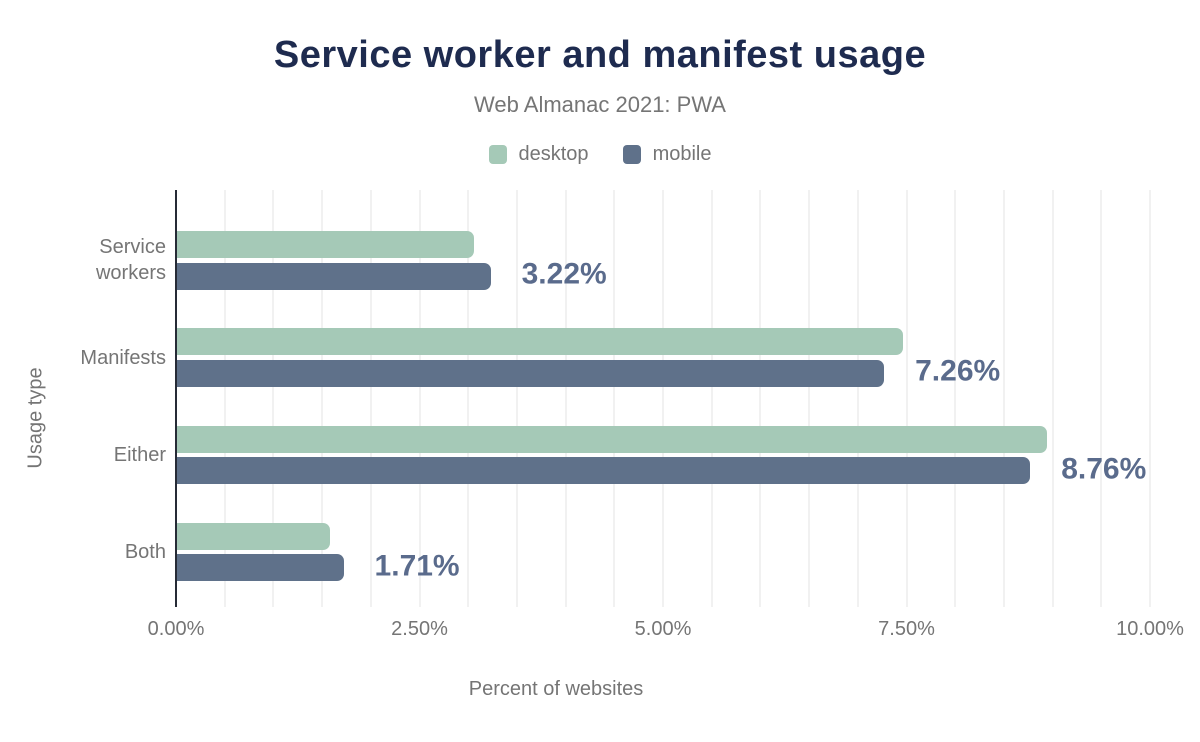 Image resolution: width=1200 pixels, height=742 pixels. I want to click on chart-title: Service worker and manifest usage, so click(600, 55).